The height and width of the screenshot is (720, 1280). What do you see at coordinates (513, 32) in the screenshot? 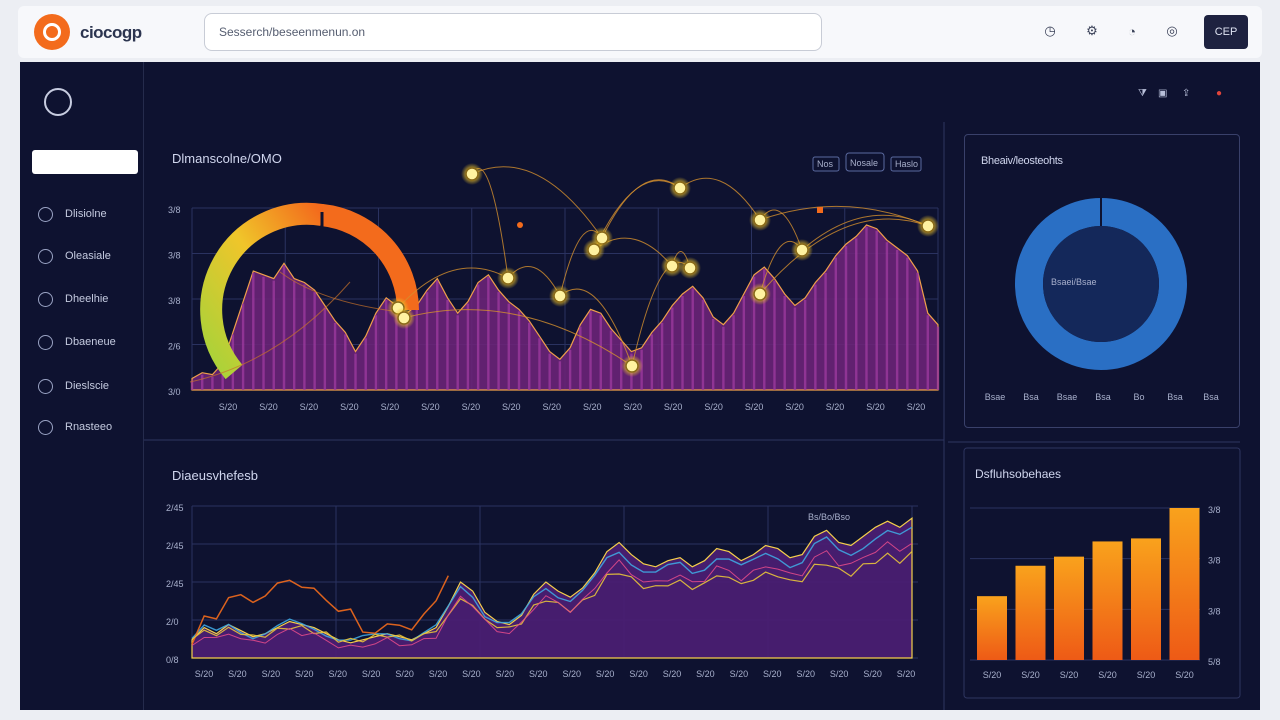
I see `search-input` at bounding box center [513, 32].